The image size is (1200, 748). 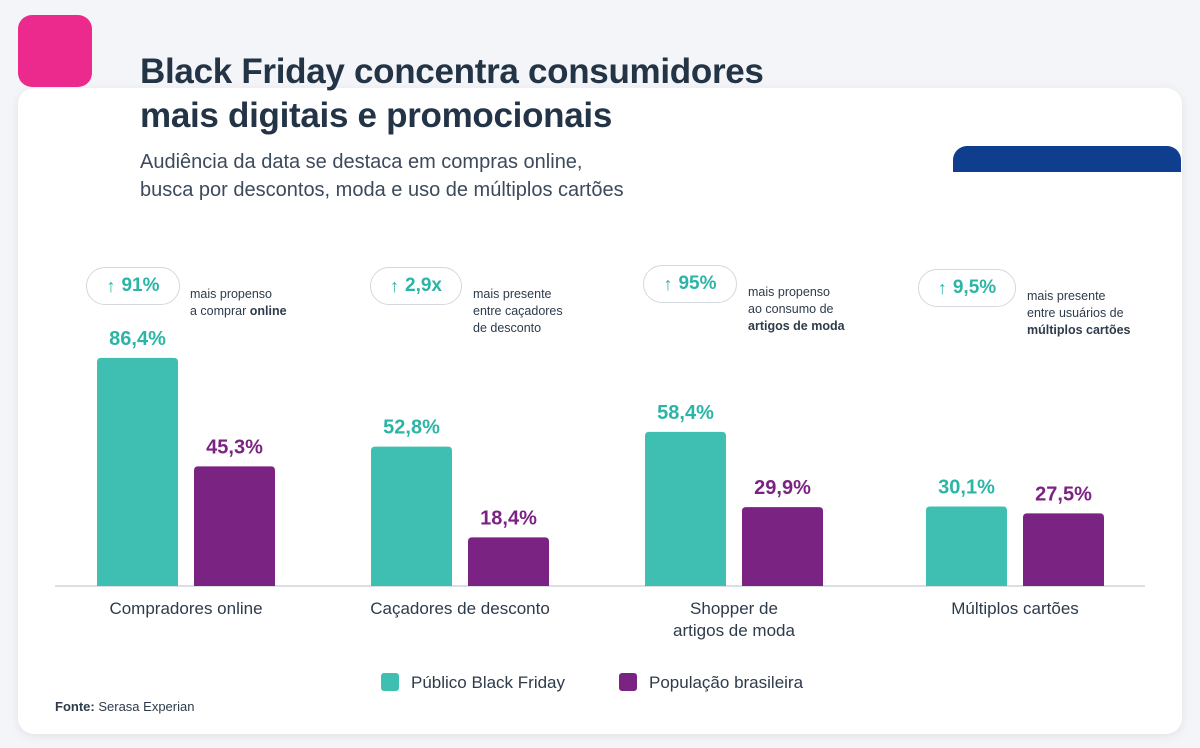 I want to click on data-label: 29,9%, so click(x=782, y=488).